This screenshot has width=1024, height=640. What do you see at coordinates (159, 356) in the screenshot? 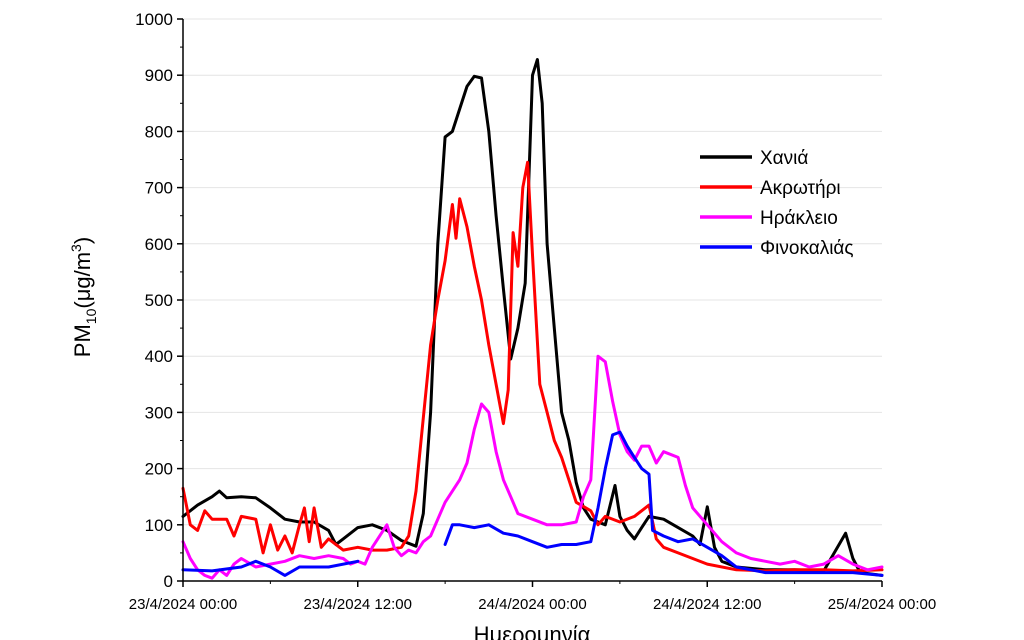
I see `y-tick-label: 400` at bounding box center [159, 356].